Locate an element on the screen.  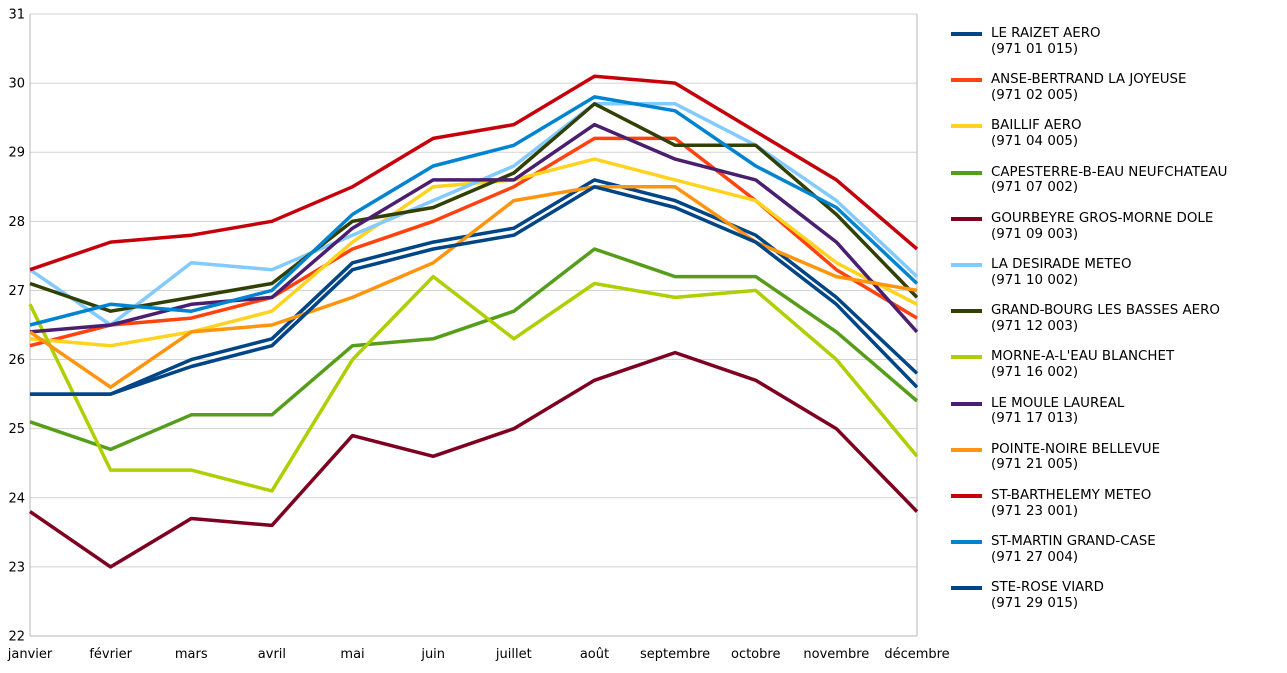
legend-label: BAILLIF AERO (971 04 005) is located at coordinates (1036, 134).